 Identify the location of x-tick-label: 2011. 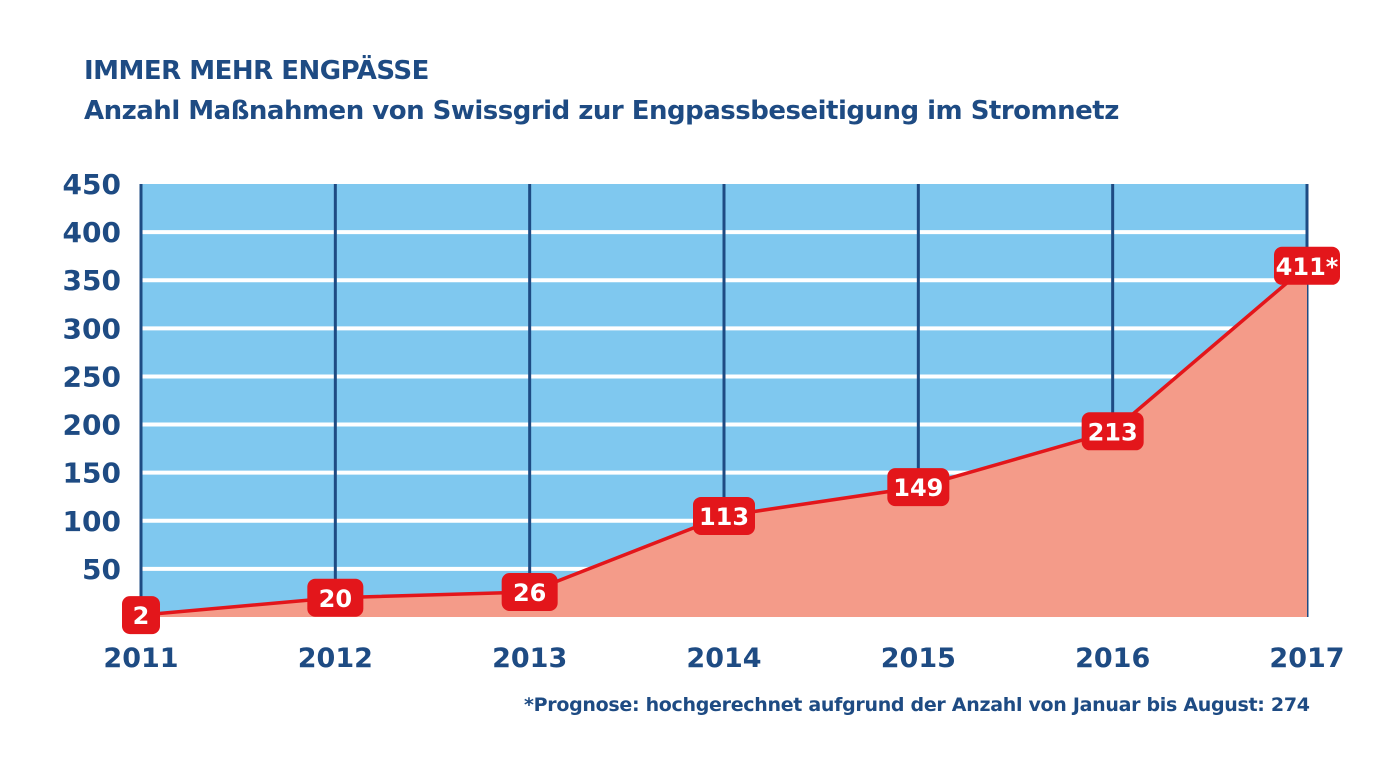
(140, 658).